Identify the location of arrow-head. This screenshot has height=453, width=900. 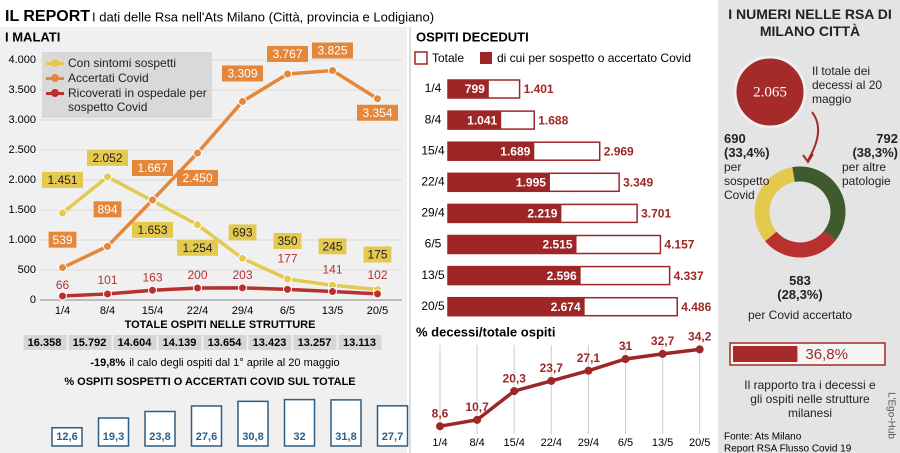
(808, 158).